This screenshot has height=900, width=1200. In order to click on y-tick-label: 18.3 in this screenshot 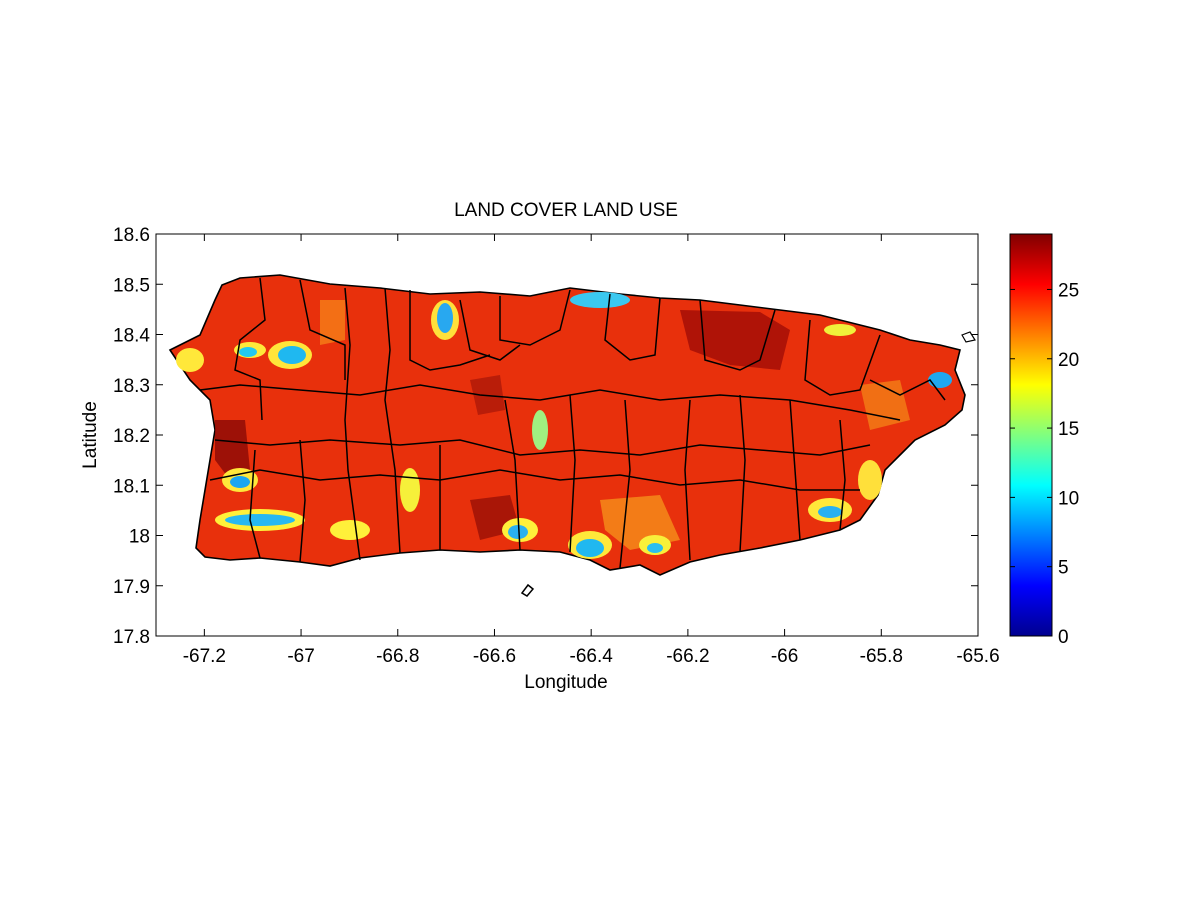, I will do `click(131, 386)`.